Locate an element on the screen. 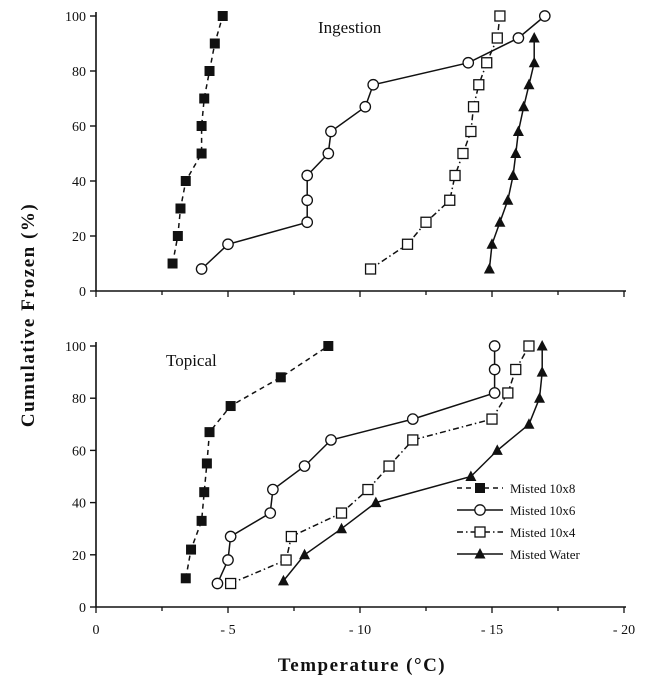 The image size is (671, 683). bottom-line-misted-10x6 is located at coordinates (356, 465).